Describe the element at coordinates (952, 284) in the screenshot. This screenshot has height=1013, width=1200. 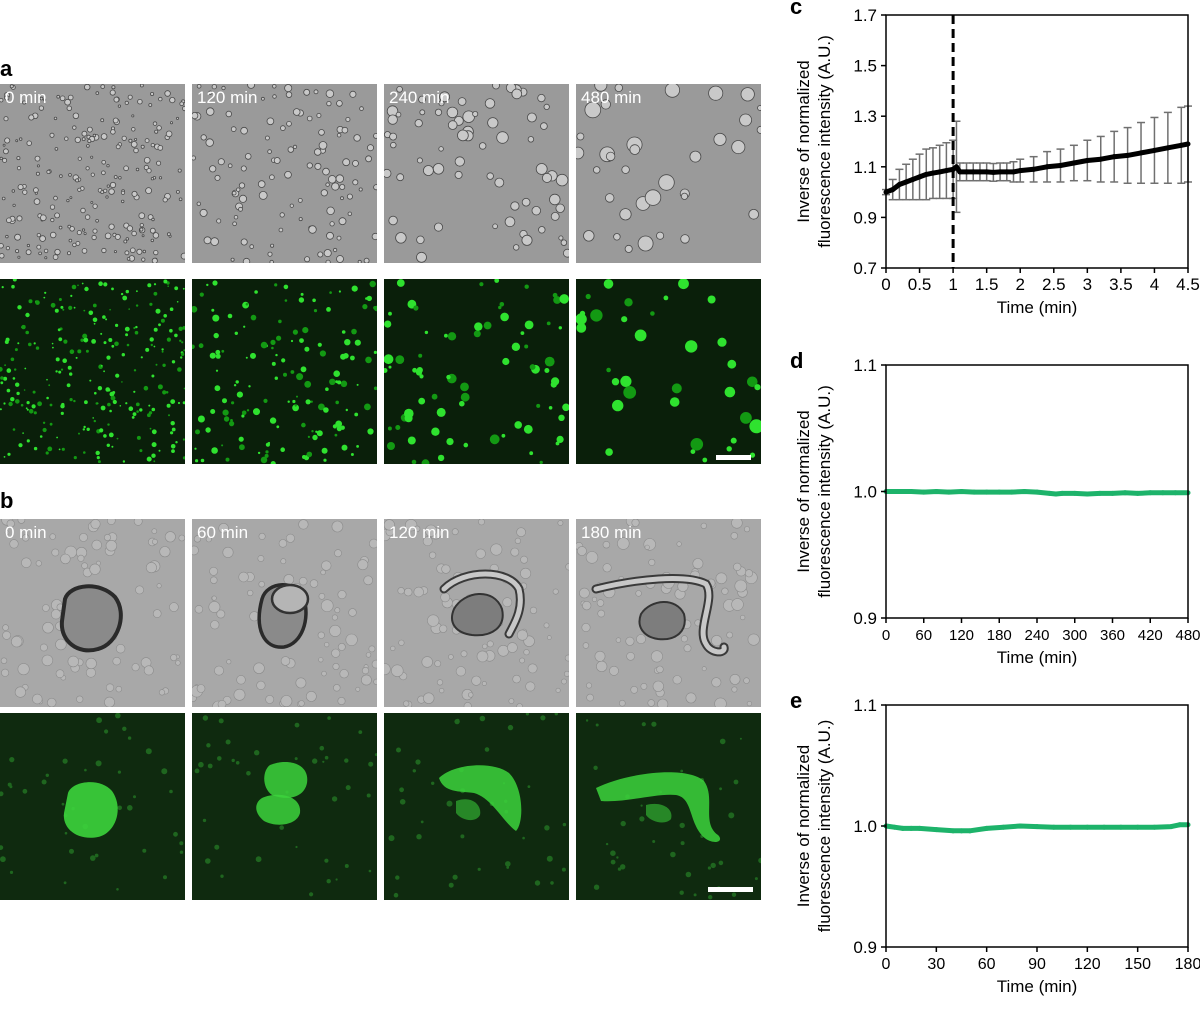
I see `x-tick-label: 1` at that location.